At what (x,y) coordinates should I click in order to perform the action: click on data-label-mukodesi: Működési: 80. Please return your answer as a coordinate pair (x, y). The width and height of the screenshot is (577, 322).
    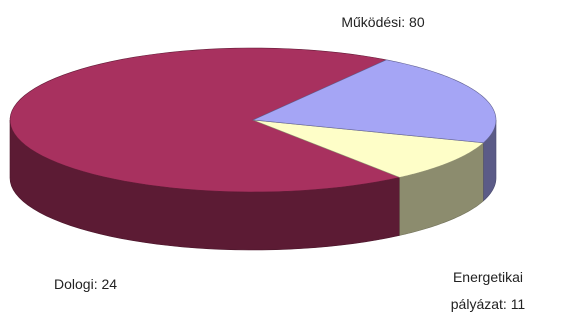
    Looking at the image, I should click on (382, 22).